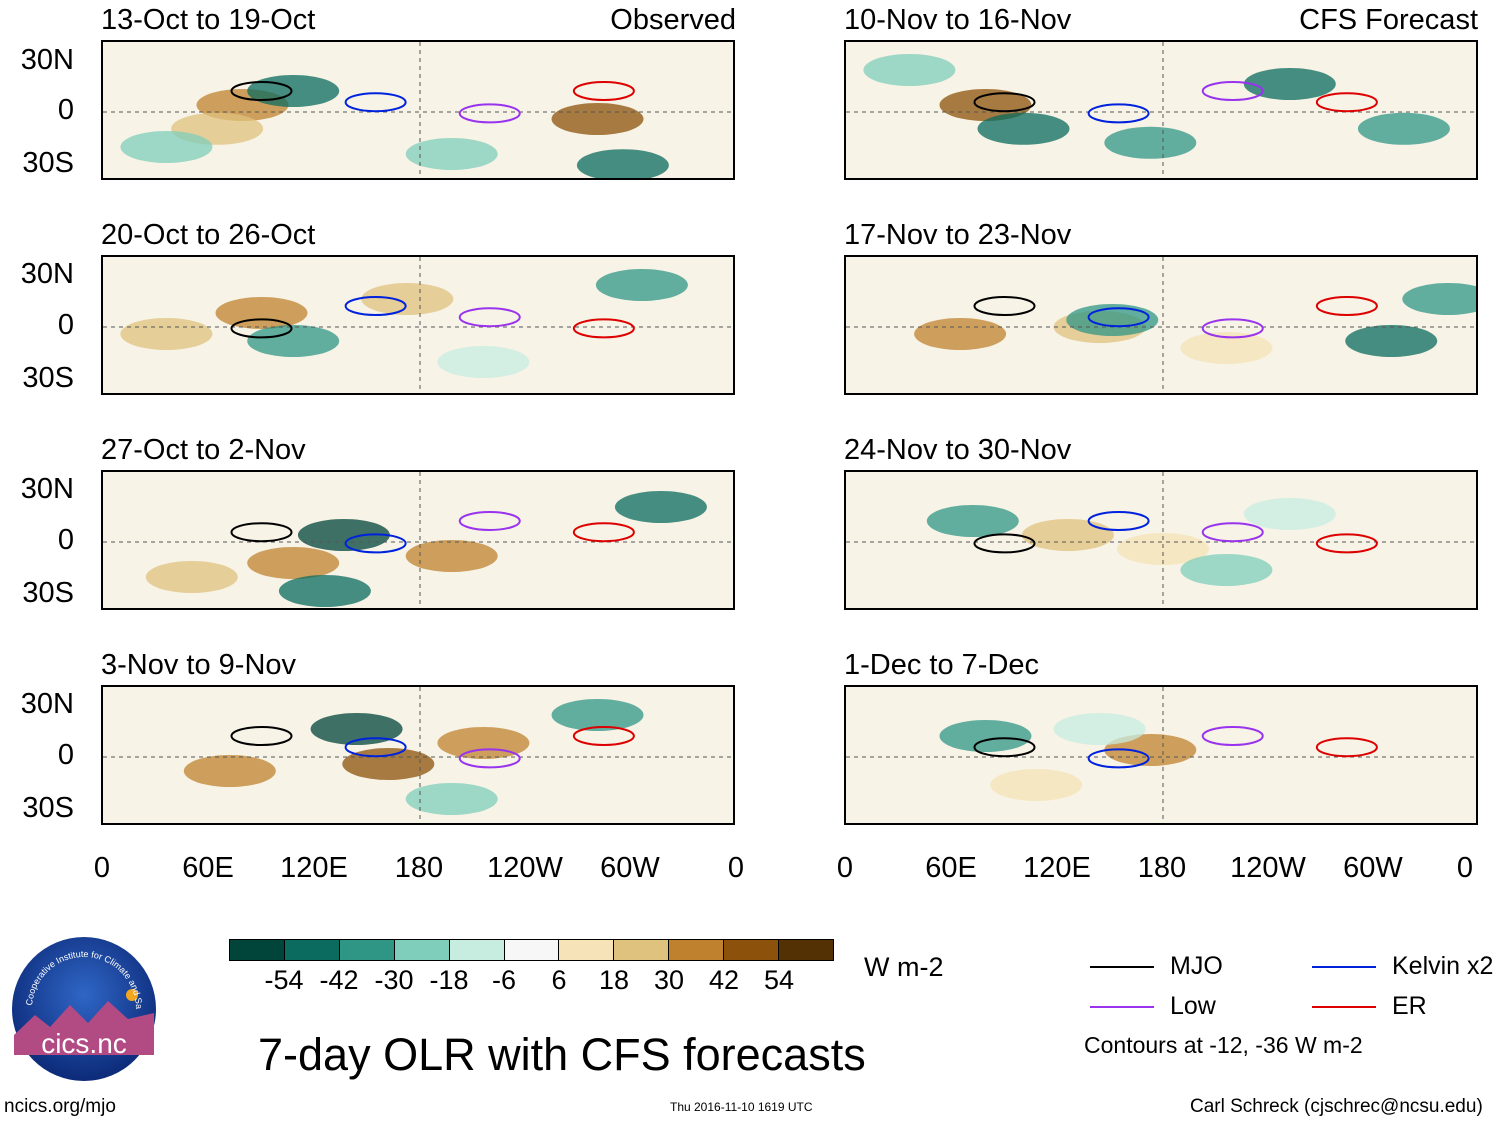  Describe the element at coordinates (48, 808) in the screenshot. I see `lat-label-30s-row4: 30S` at that location.